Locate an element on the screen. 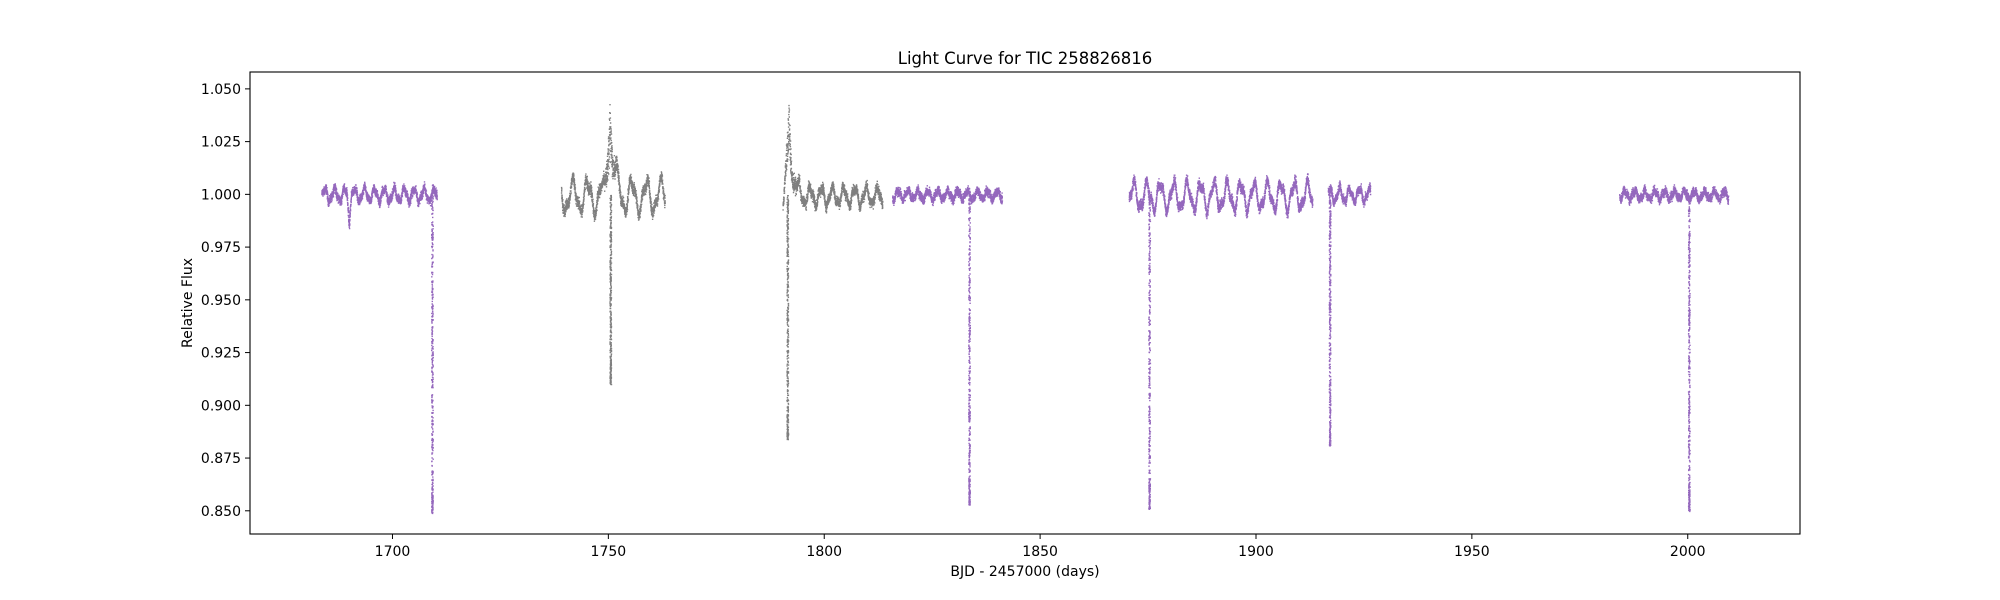 This screenshot has height=600, width=2000. y-tick-label: 0.975 is located at coordinates (221, 248).